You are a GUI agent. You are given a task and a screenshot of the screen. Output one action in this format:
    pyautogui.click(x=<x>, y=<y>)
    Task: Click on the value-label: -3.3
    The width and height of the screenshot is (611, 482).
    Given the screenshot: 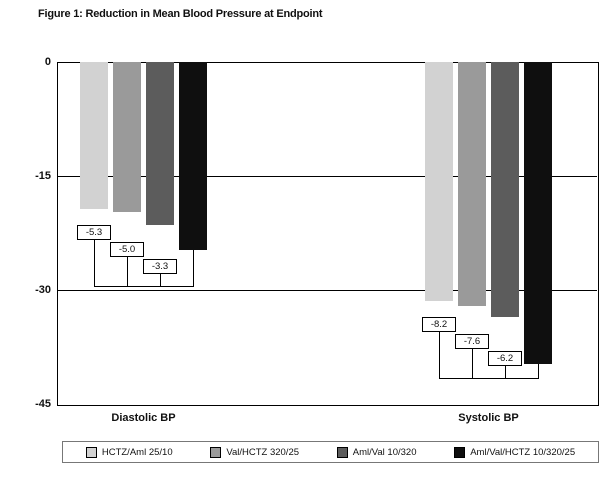 What is the action you would take?
    pyautogui.click(x=160, y=267)
    